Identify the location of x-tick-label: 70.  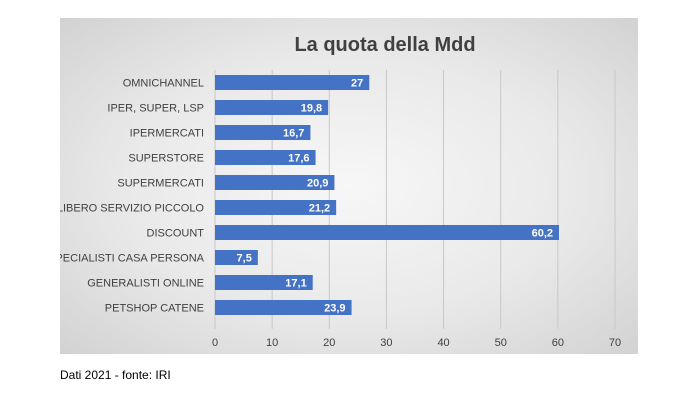
(615, 343).